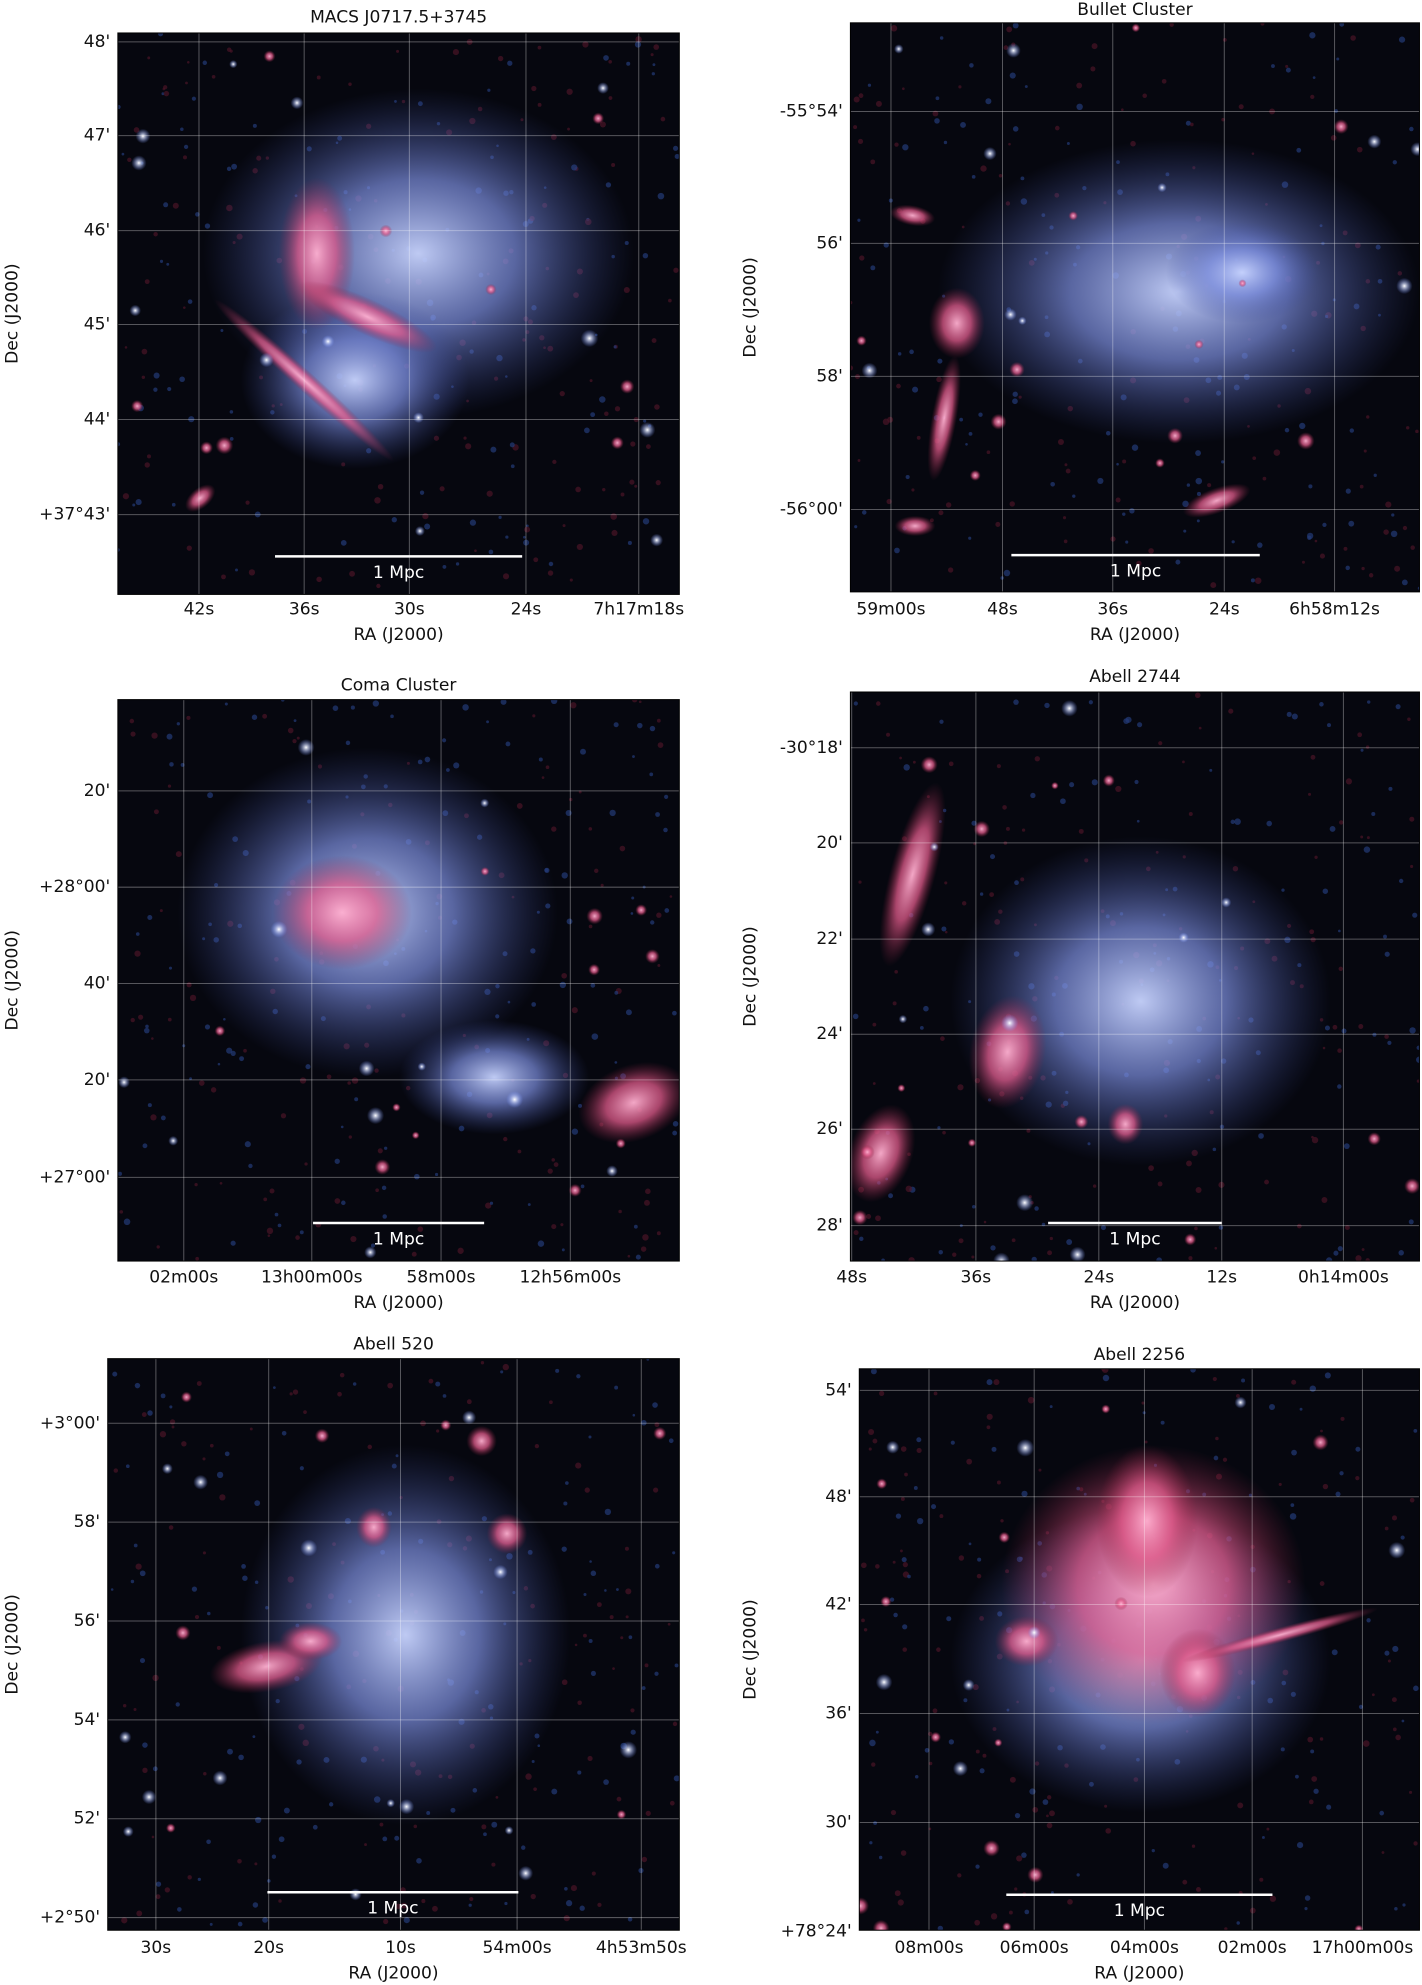 This screenshot has height=1985, width=1422. Describe the element at coordinates (1134, 976) in the screenshot. I see `panel-frame` at that location.